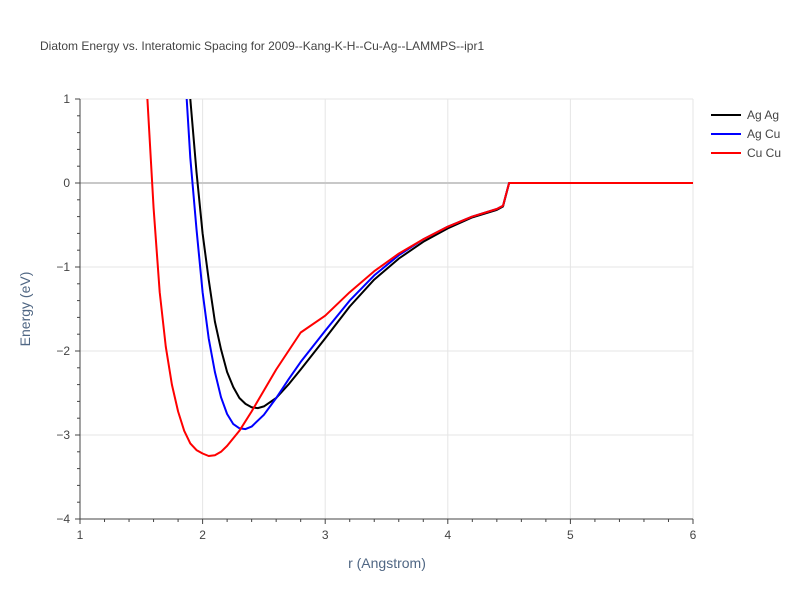  I want to click on x-tick-label: 2, so click(202, 535).